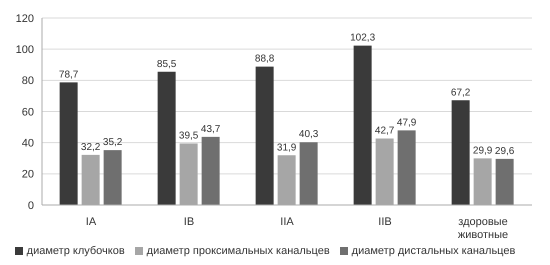  Describe the element at coordinates (406, 122) in the screenshot. I see `data-label: 47,9` at that location.